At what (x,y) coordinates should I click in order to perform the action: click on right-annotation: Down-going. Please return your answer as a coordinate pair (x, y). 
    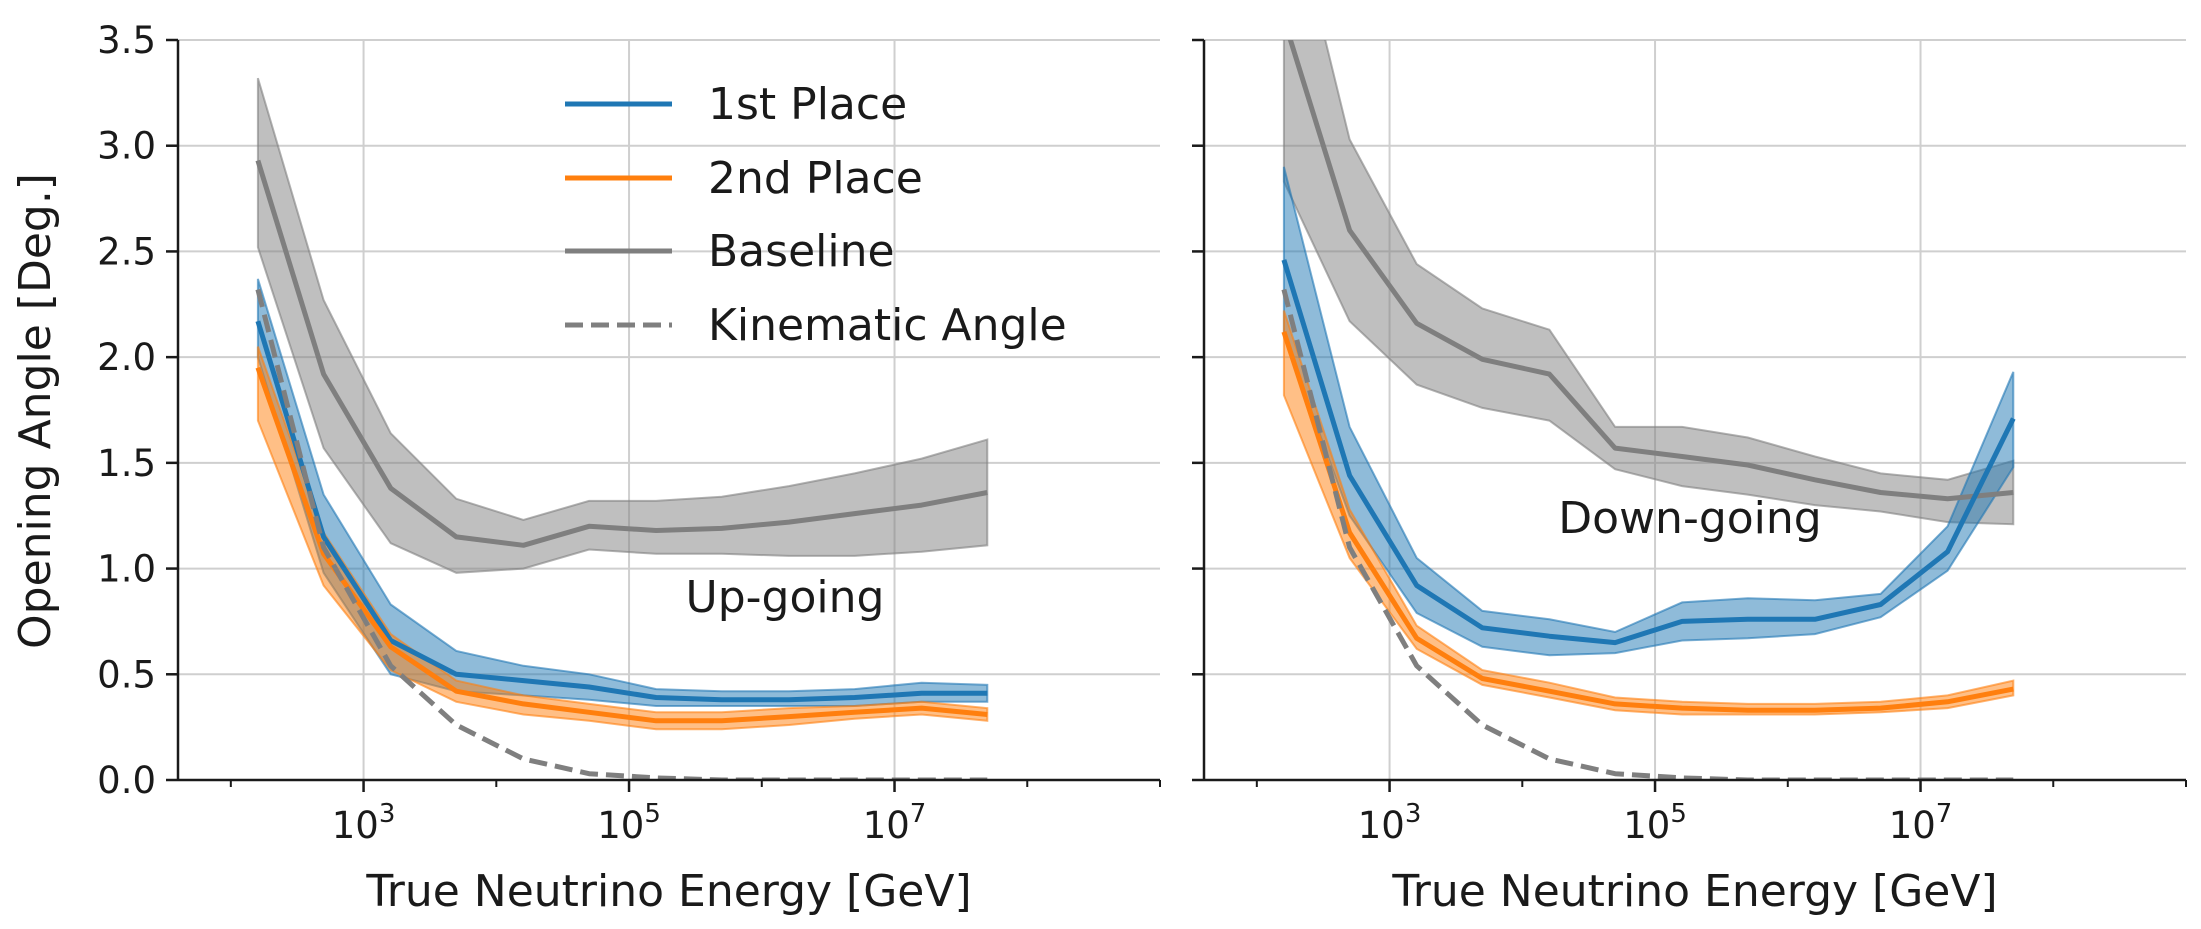
    Looking at the image, I should click on (1689, 518).